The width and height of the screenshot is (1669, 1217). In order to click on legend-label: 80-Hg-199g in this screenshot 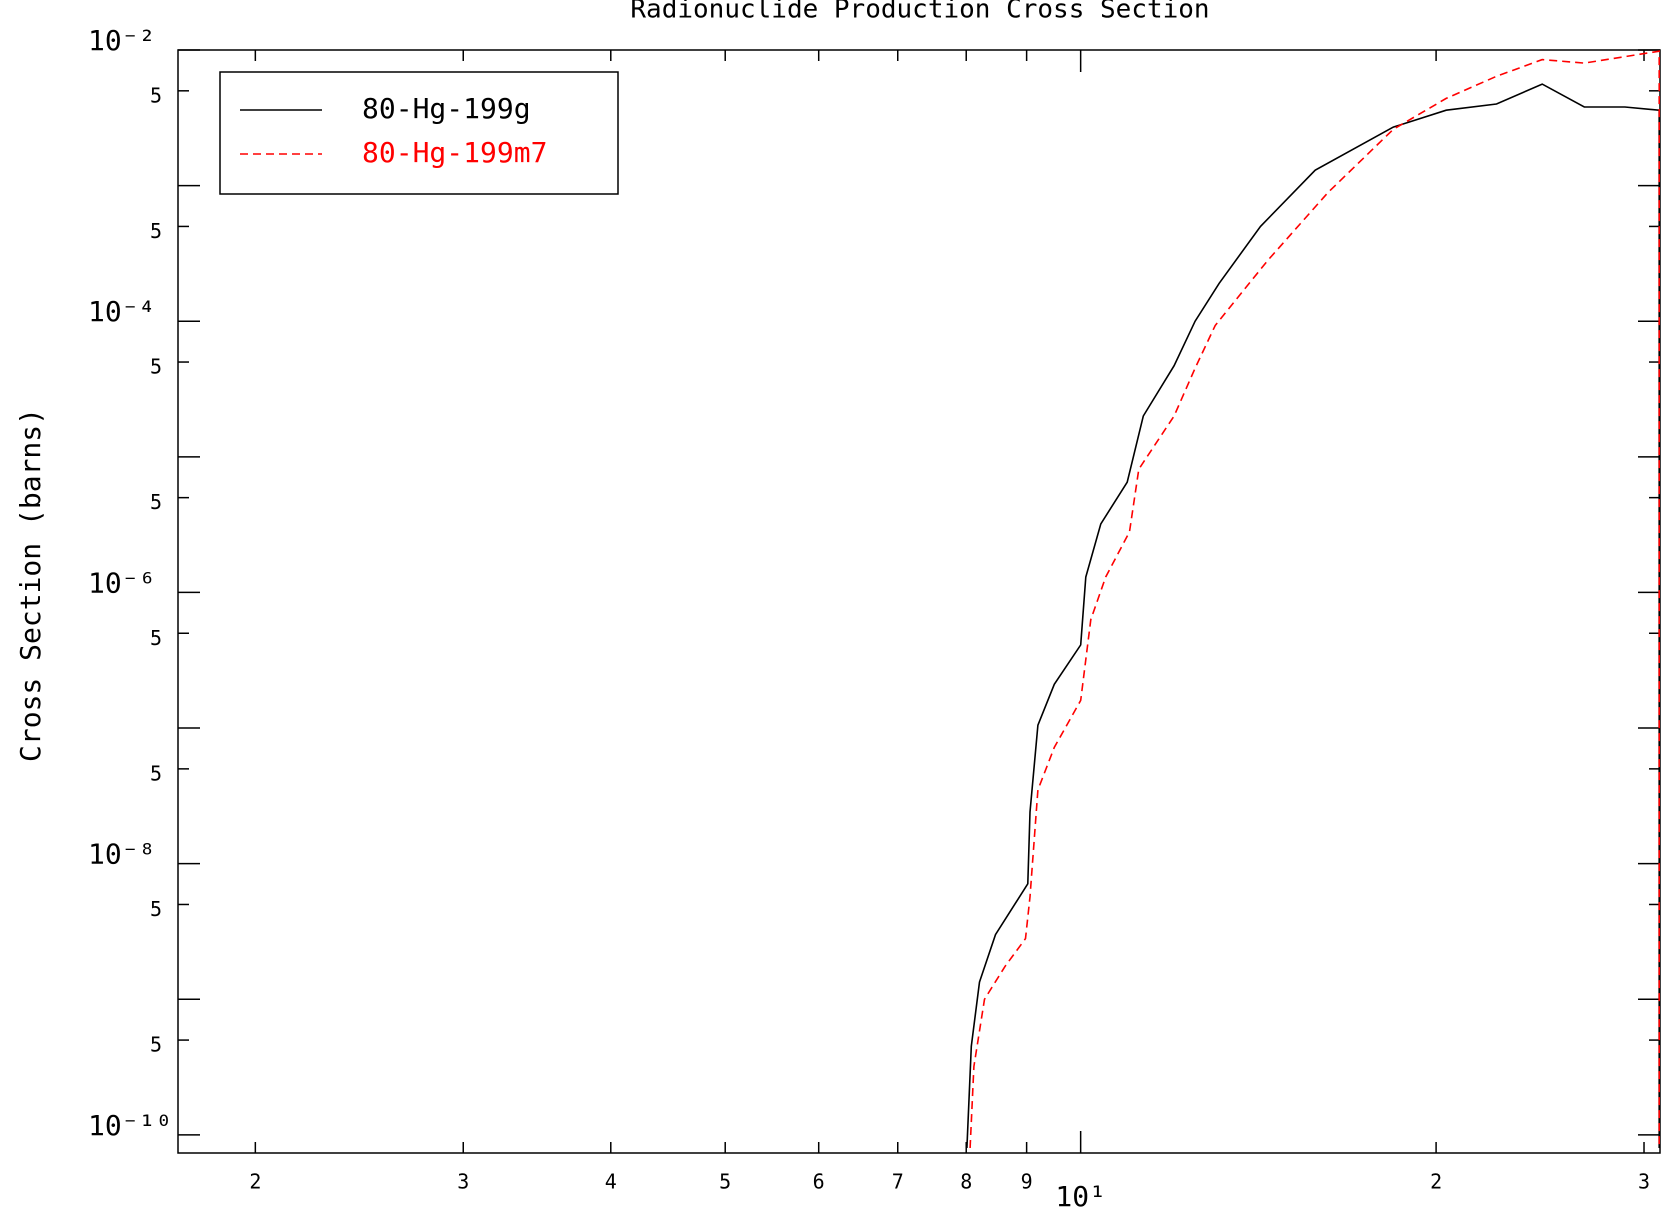, I will do `click(446, 108)`.